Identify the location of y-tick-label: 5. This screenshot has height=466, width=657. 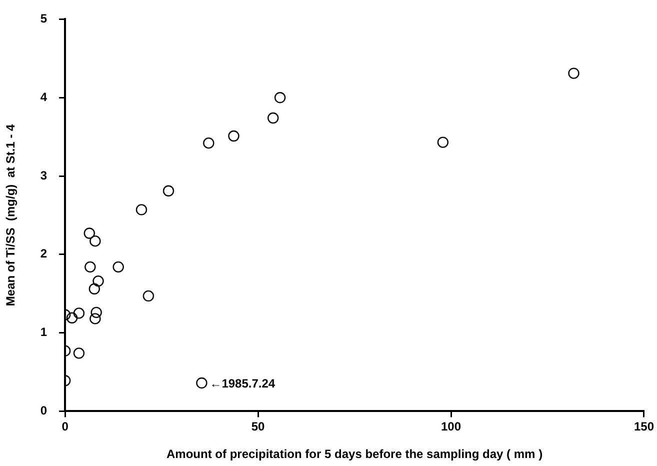
(44, 19).